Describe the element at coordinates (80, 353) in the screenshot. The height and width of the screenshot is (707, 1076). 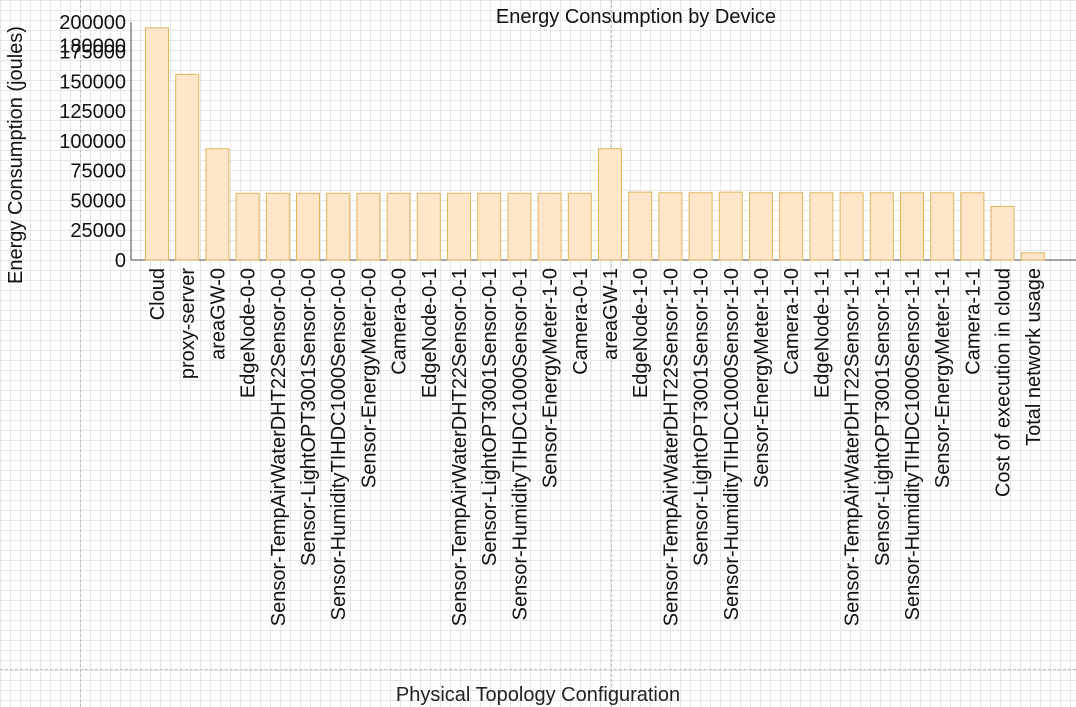
I see `guide-line-left` at that location.